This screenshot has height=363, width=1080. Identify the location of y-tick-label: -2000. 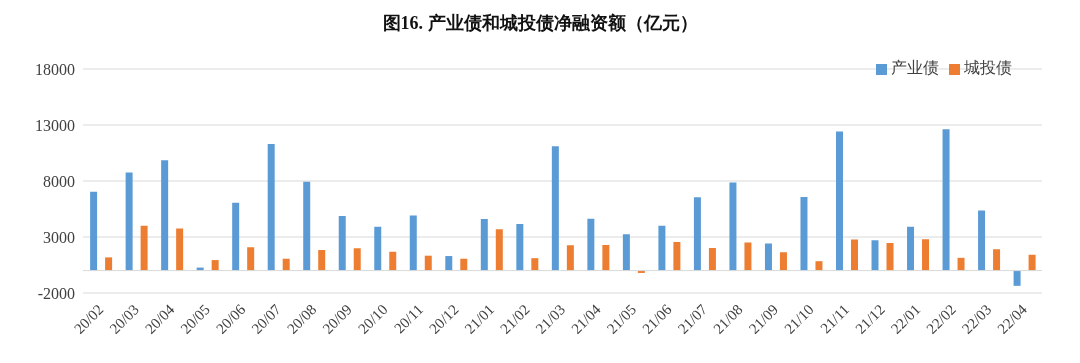
(56, 293).